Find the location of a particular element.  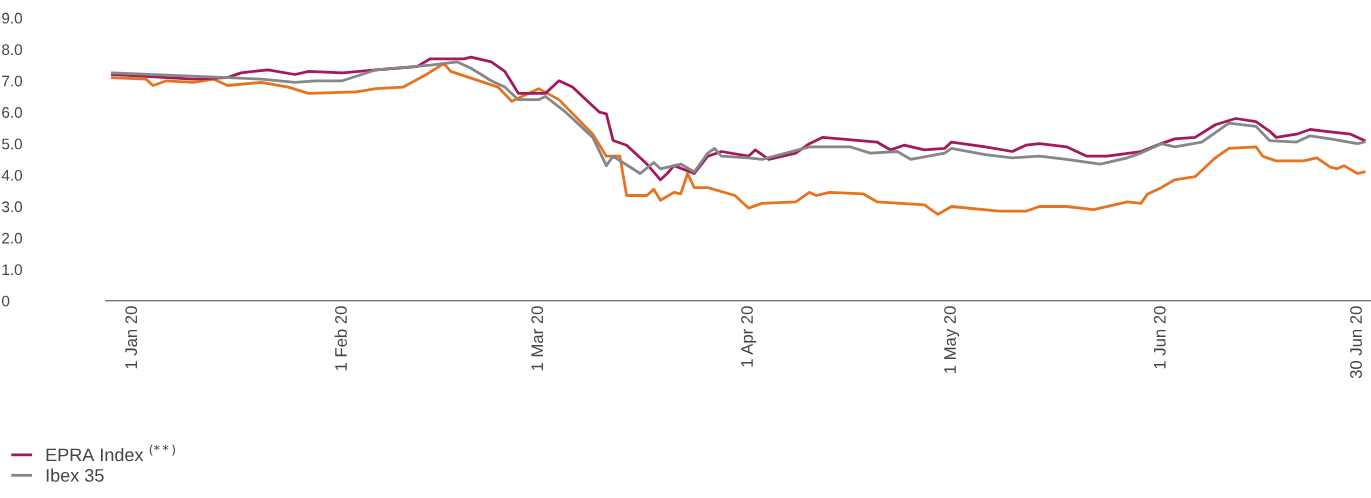

y-tick-label: 8.0 is located at coordinates (12, 50).